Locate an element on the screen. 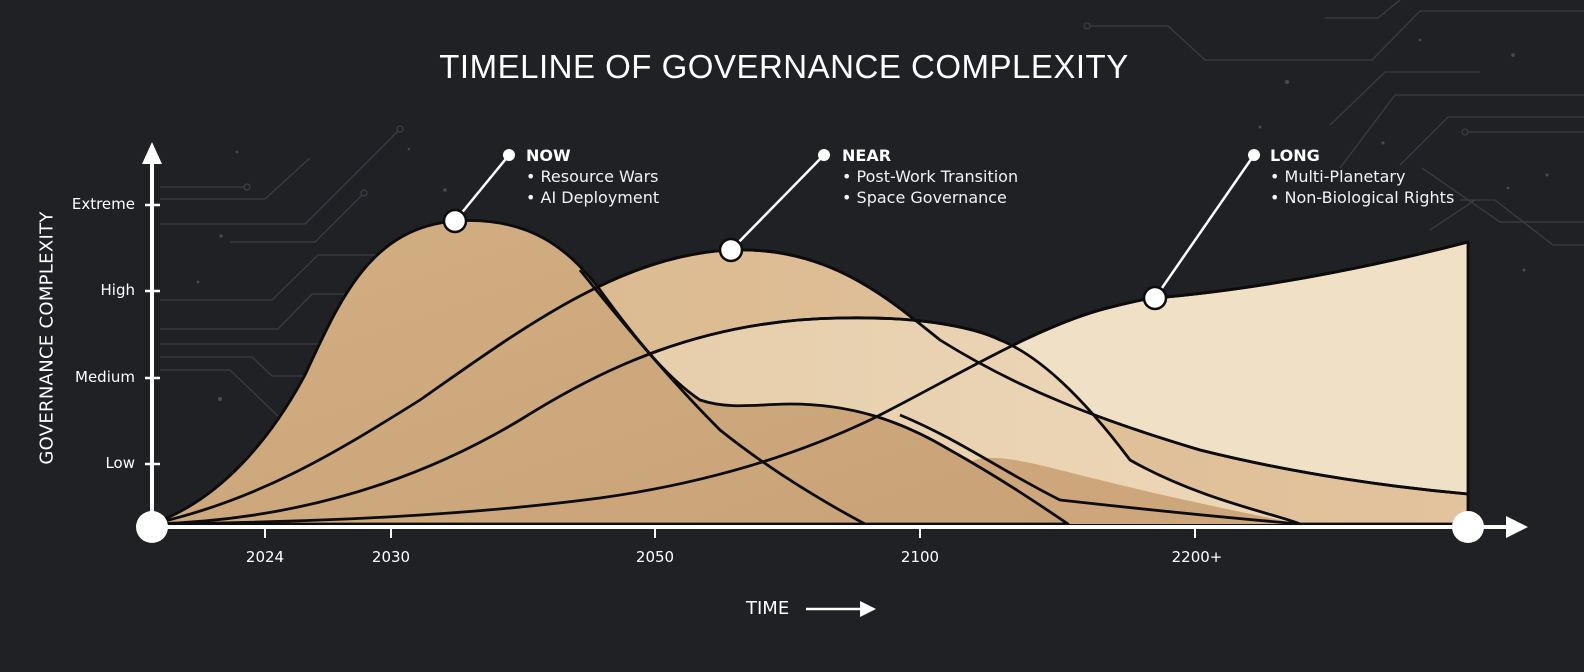 This screenshot has height=672, width=1584. x-tick-2050: 2050 is located at coordinates (655, 557).